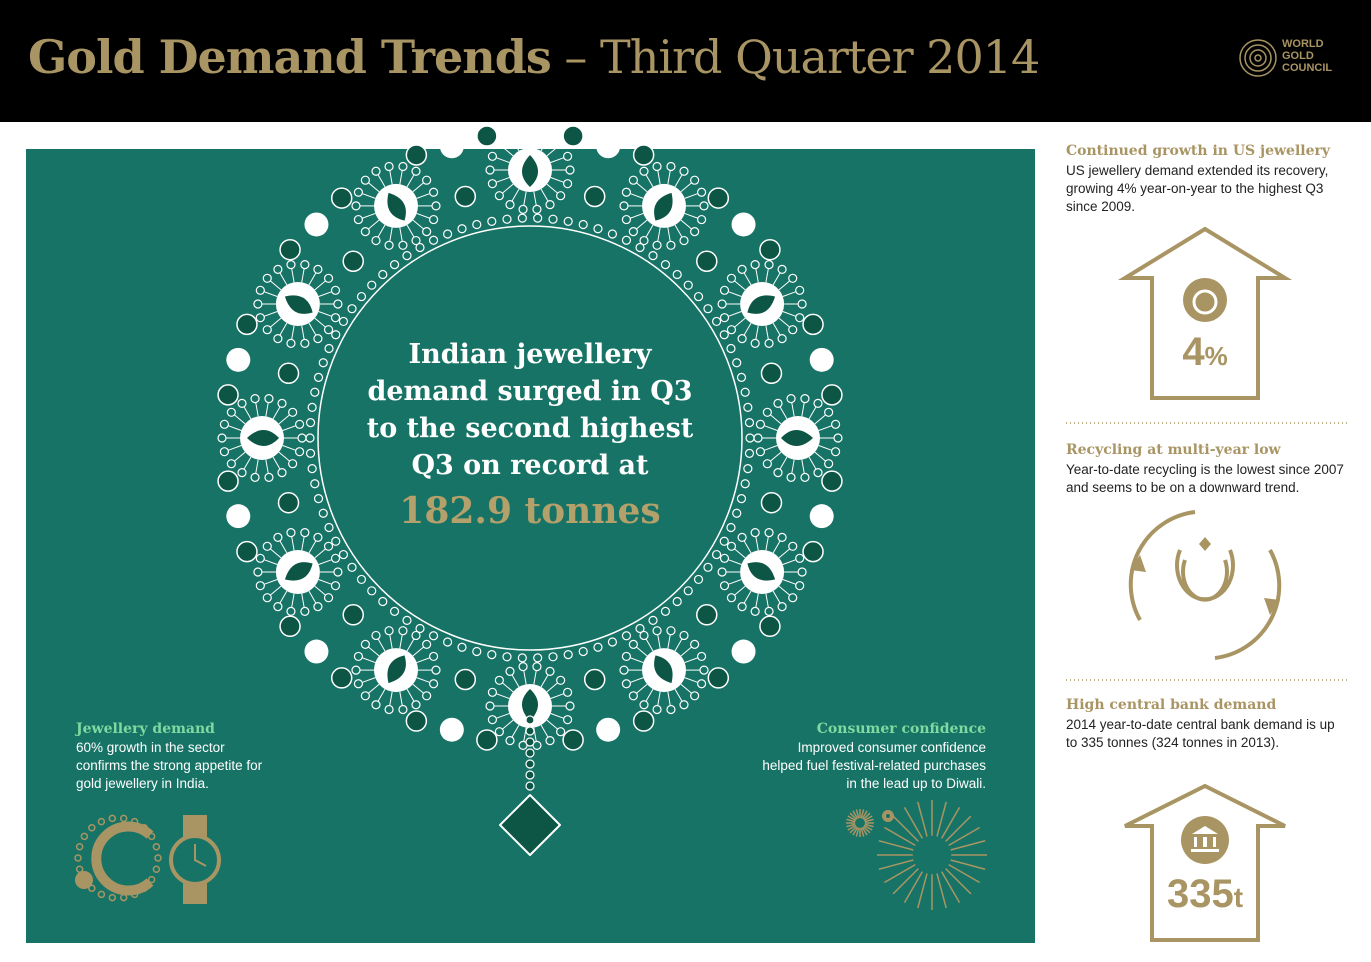  What do you see at coordinates (1171, 705) in the screenshot?
I see `sidebar-title: High central bank demand` at bounding box center [1171, 705].